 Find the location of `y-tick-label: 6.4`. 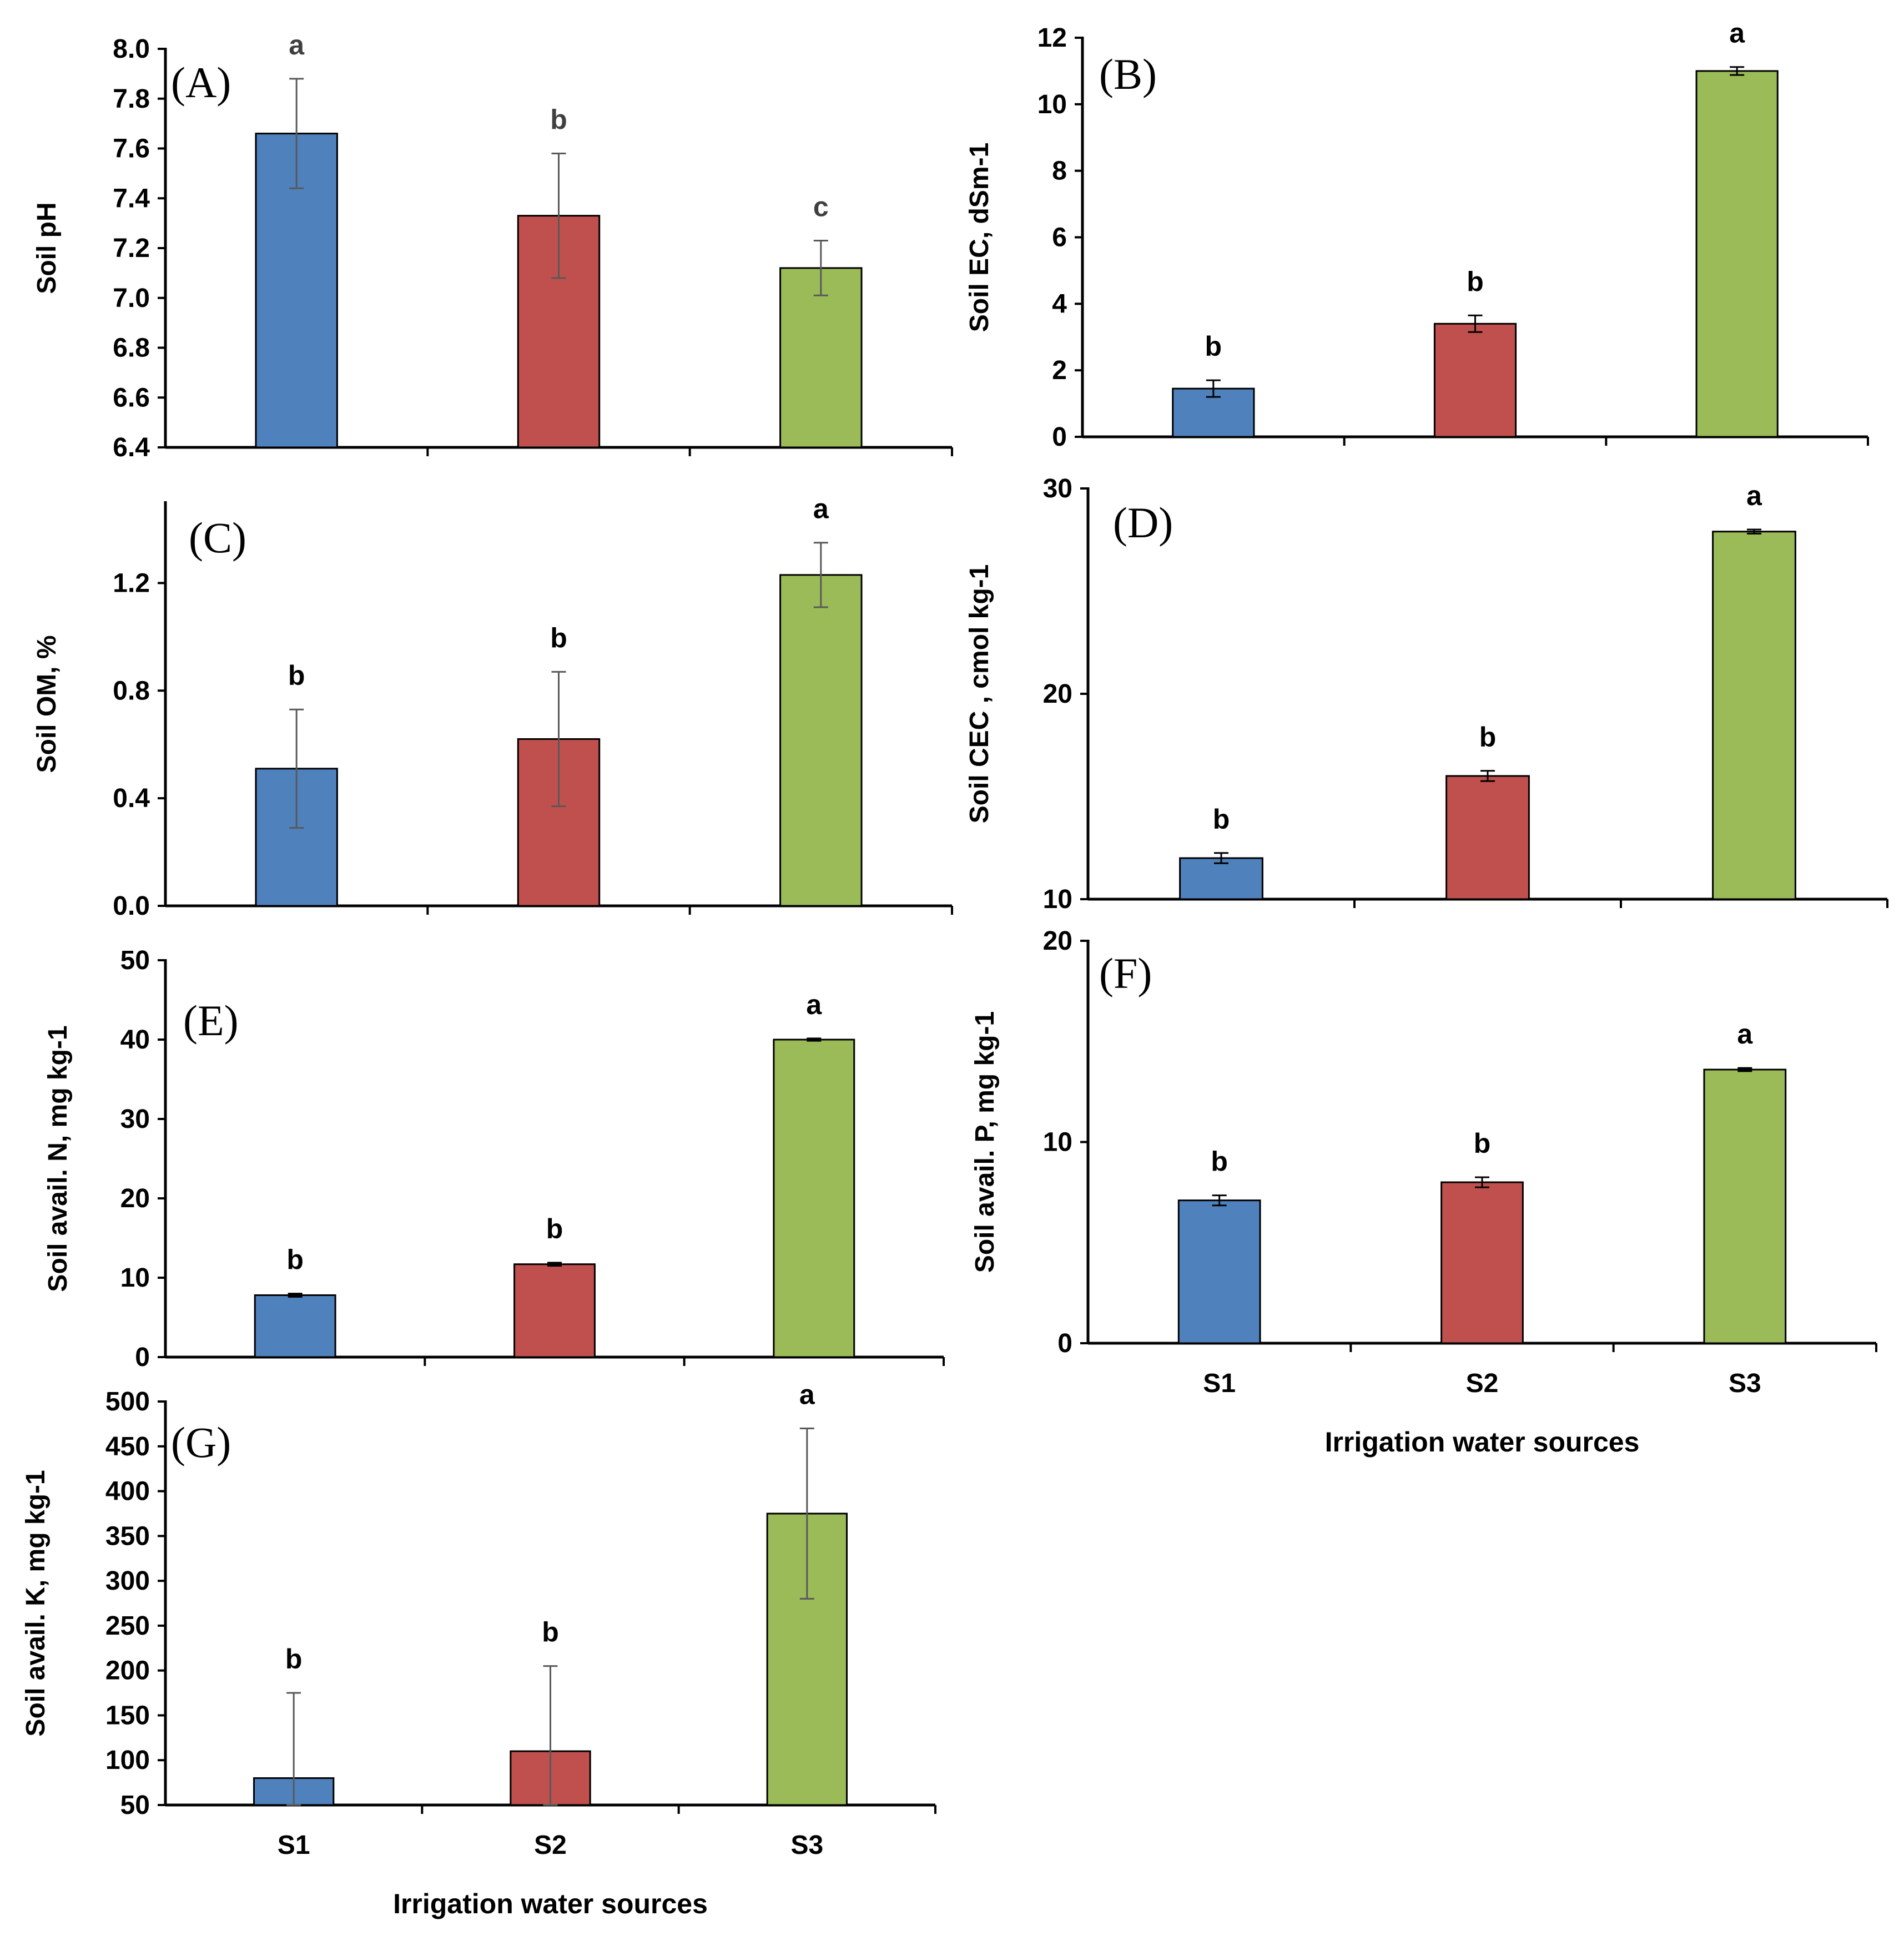

y-tick-label: 6.4 is located at coordinates (131, 448).